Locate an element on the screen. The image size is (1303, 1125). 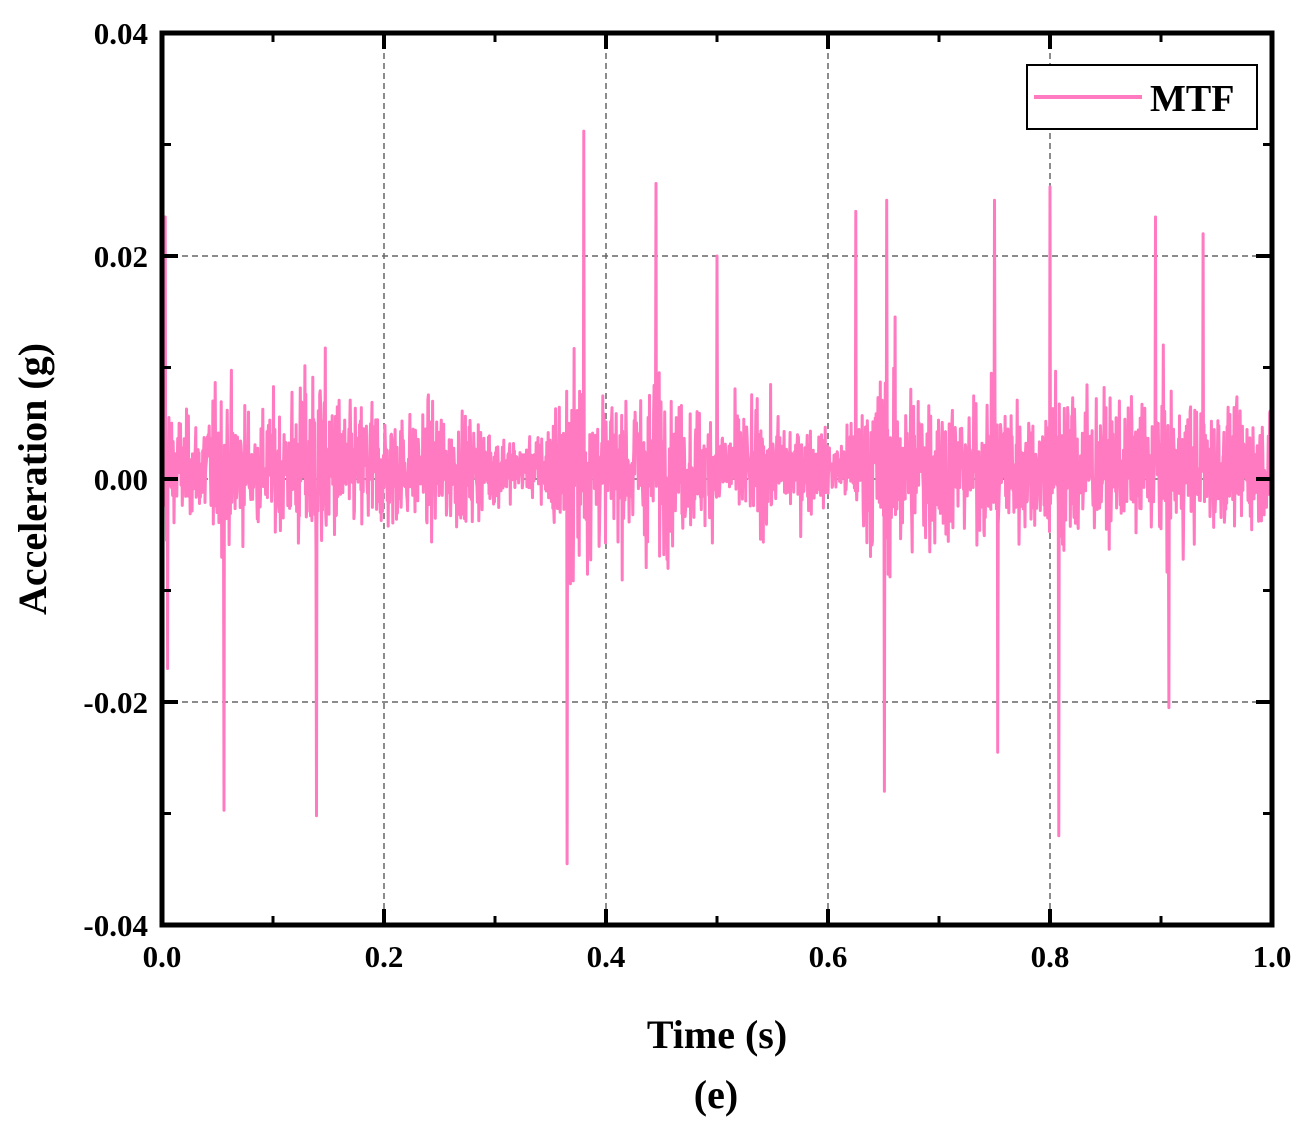
figure-caption: (e) is located at coordinates (716, 1094).